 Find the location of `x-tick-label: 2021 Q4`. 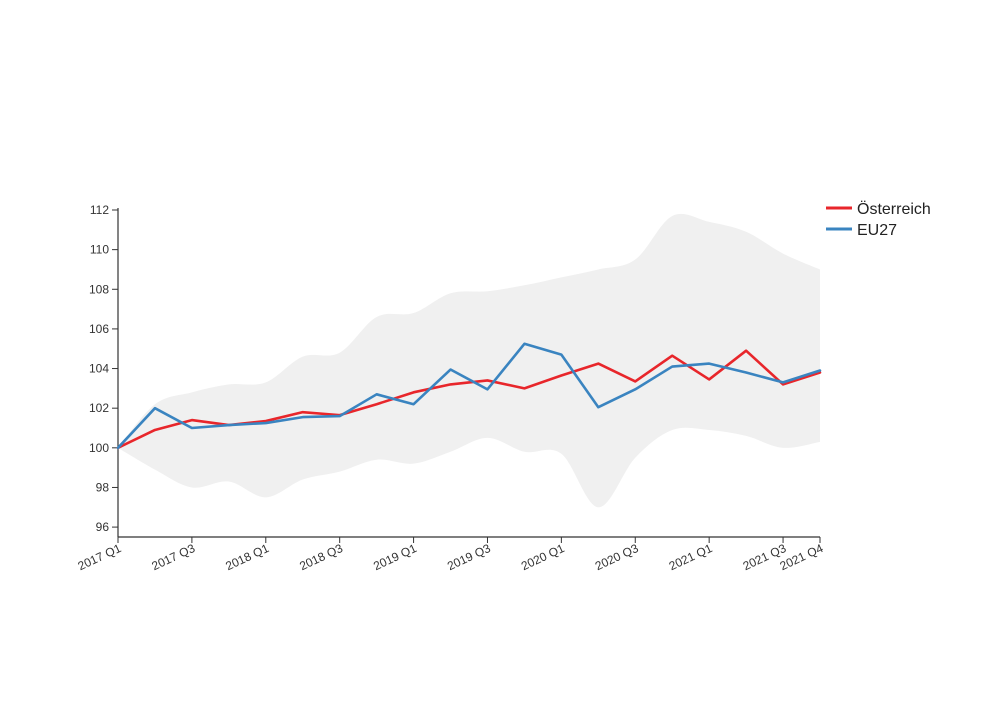

x-tick-label: 2021 Q4 is located at coordinates (802, 557).